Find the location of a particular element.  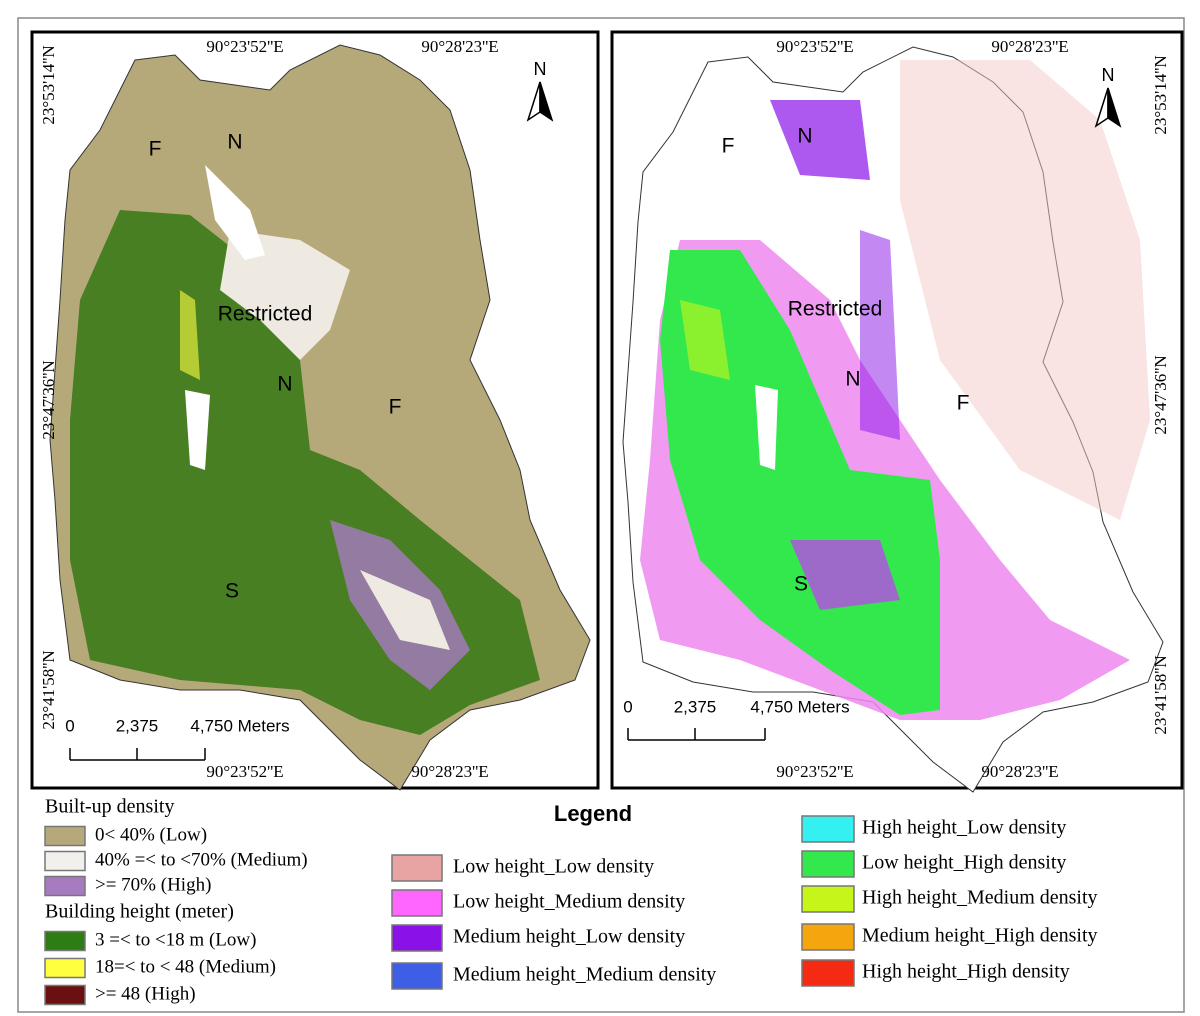

legend-label: 3 =< to <18 m (Low) is located at coordinates (175, 939).